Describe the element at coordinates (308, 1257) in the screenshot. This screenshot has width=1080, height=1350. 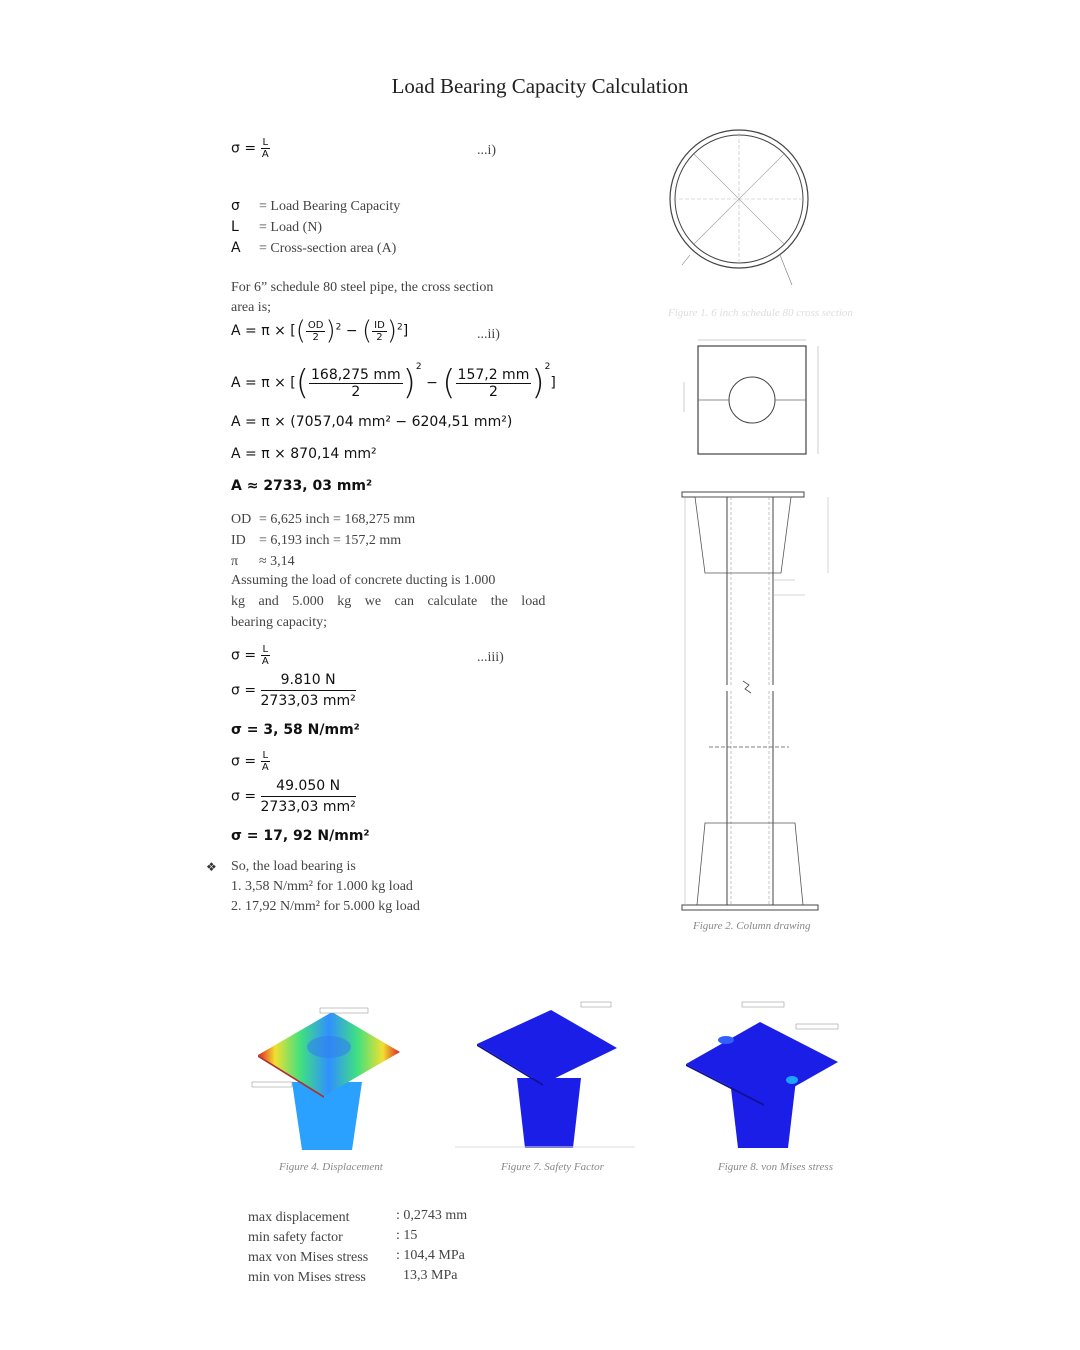
I see `result-label: max von Mises stress` at that location.